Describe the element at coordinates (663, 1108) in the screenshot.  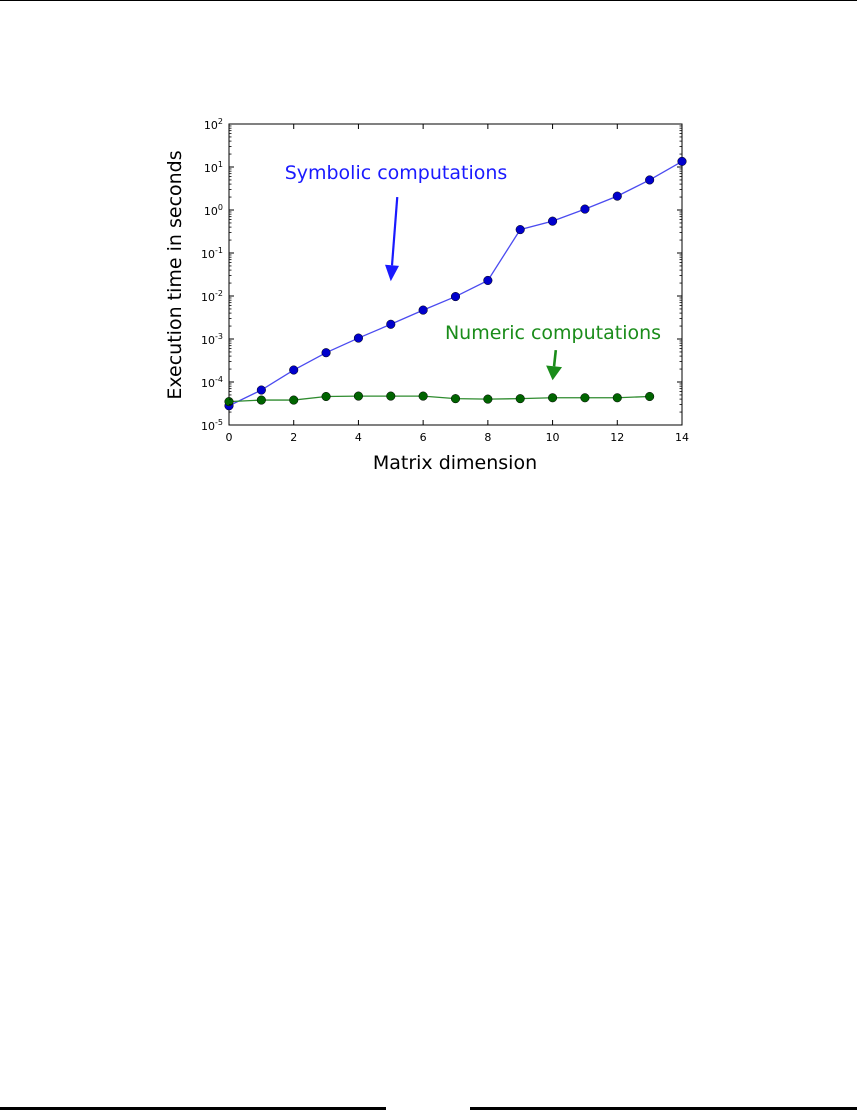
I see `bottom-rule-right` at that location.